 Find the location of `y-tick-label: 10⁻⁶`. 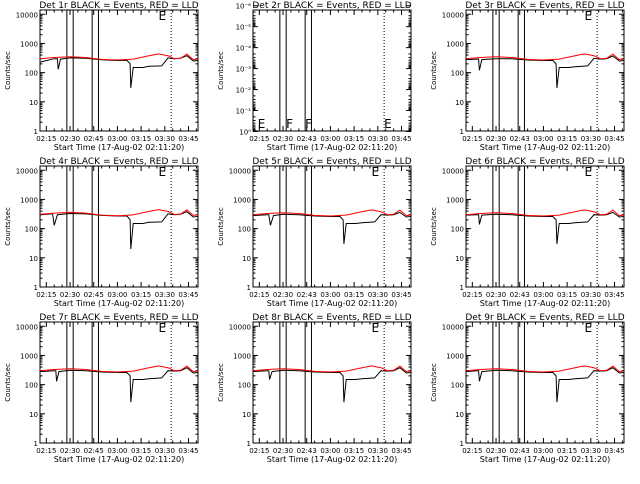

y-tick-label: 10⁻⁶ is located at coordinates (244, 7).